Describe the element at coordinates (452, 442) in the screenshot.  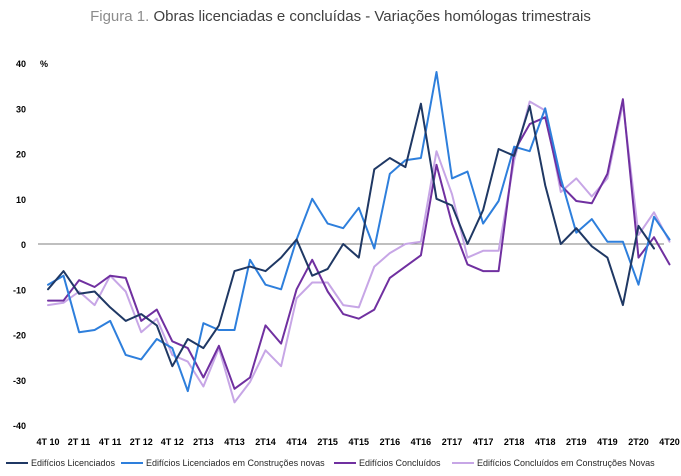
I see `x-tick-label: 2T17` at that location.